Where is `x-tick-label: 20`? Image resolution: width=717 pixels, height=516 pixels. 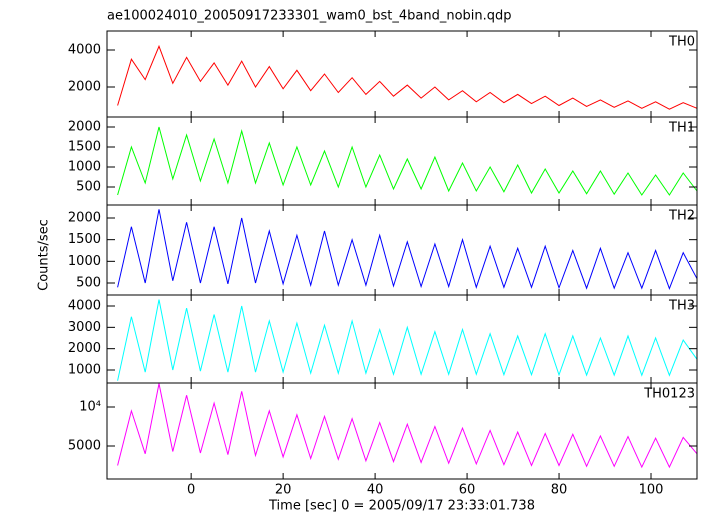
x-tick-label: 20 is located at coordinates (283, 490).